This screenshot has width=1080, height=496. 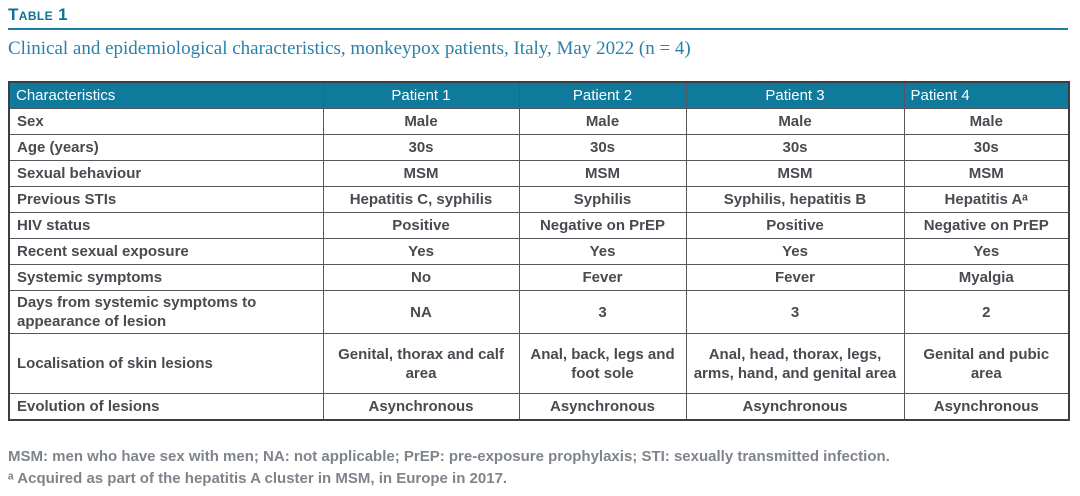 I want to click on title-rule, so click(x=538, y=29).